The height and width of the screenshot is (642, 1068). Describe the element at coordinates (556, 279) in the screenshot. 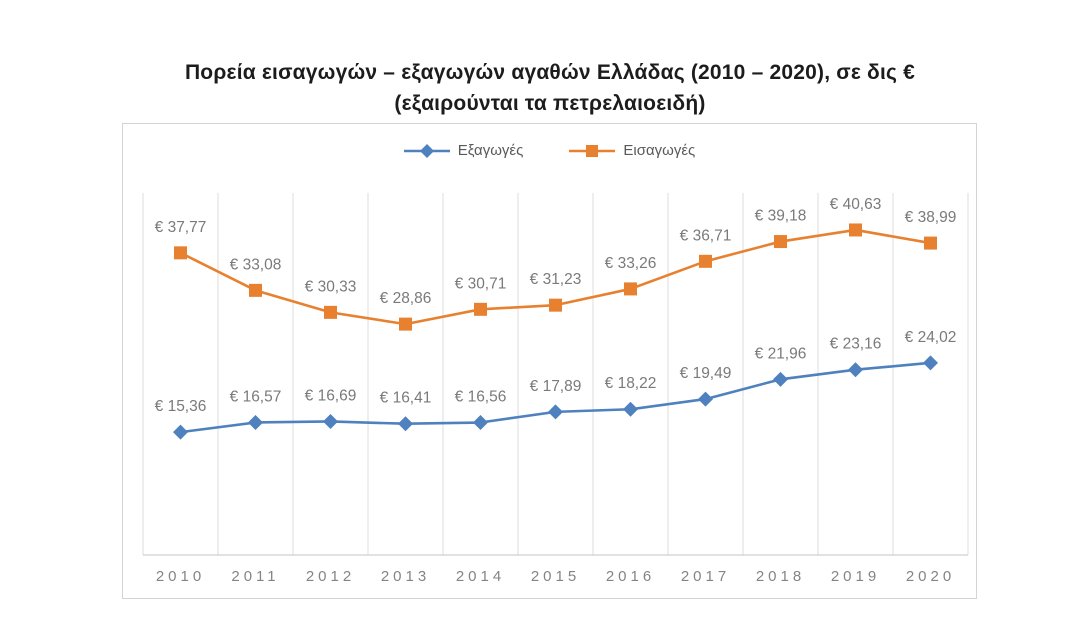

I see `imports-data-label-2015: € 31,23` at that location.